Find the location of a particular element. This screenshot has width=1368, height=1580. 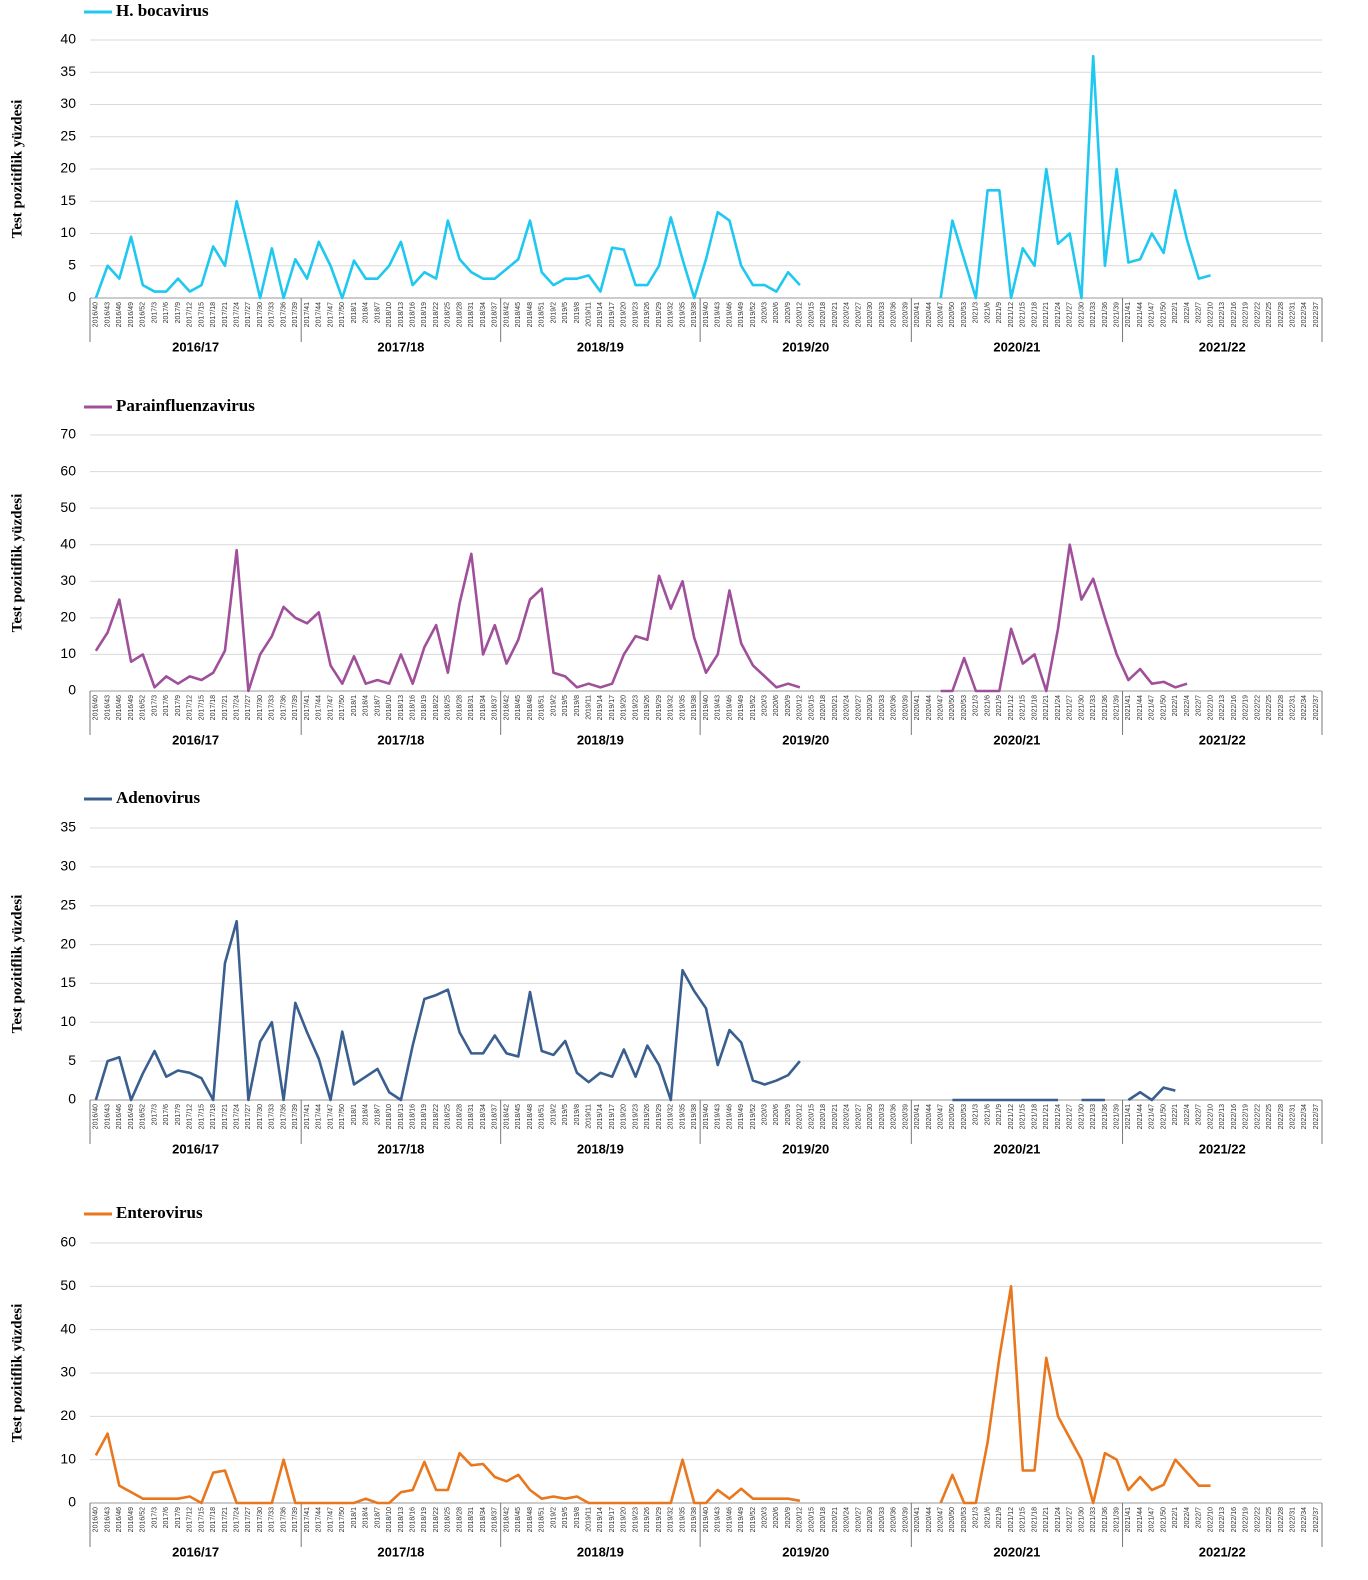

x-tick-label: 2022/34 is located at coordinates (1304, 707).